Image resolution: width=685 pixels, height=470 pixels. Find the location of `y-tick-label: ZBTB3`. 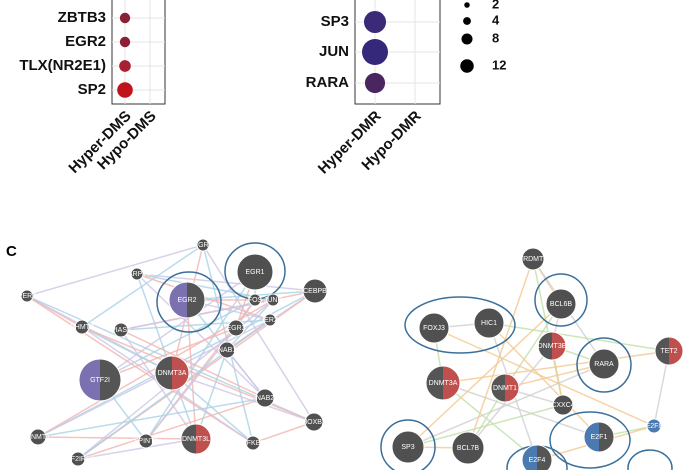

y-tick-label: ZBTB3 is located at coordinates (82, 17).